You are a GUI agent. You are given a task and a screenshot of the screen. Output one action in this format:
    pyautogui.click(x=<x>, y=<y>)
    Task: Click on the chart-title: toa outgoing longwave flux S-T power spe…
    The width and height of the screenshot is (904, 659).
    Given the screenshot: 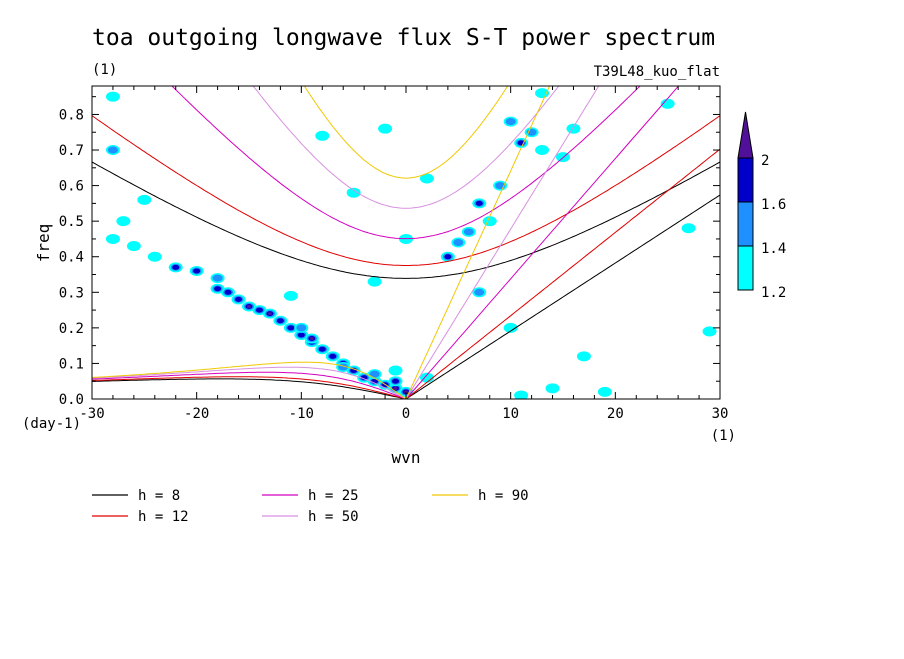 What is the action you would take?
    pyautogui.click(x=403, y=38)
    